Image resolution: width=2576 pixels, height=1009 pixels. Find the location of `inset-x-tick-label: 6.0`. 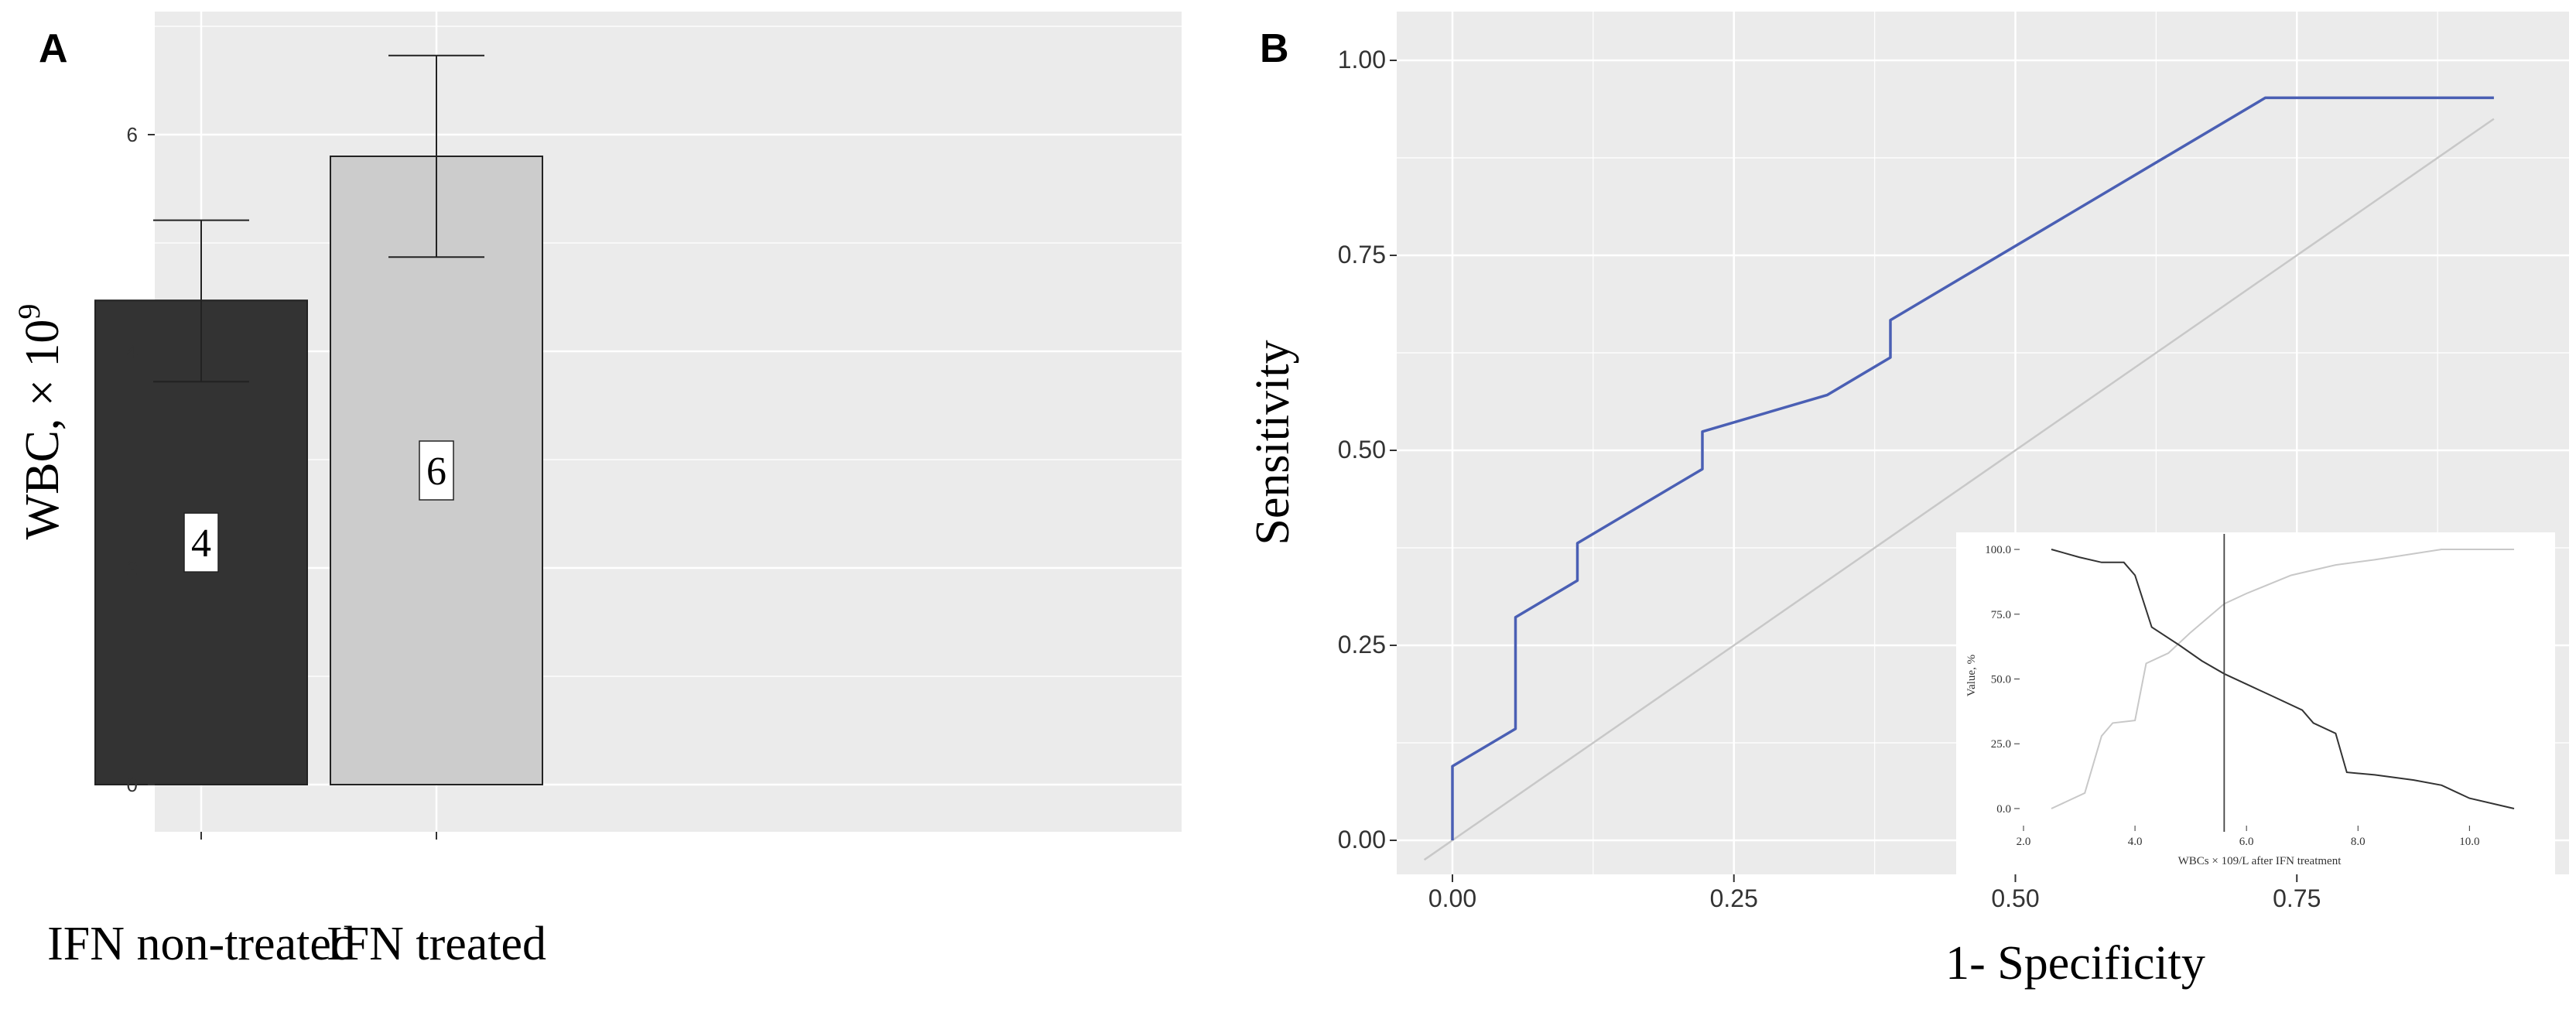

inset-x-tick-label: 6.0 is located at coordinates (2246, 842).